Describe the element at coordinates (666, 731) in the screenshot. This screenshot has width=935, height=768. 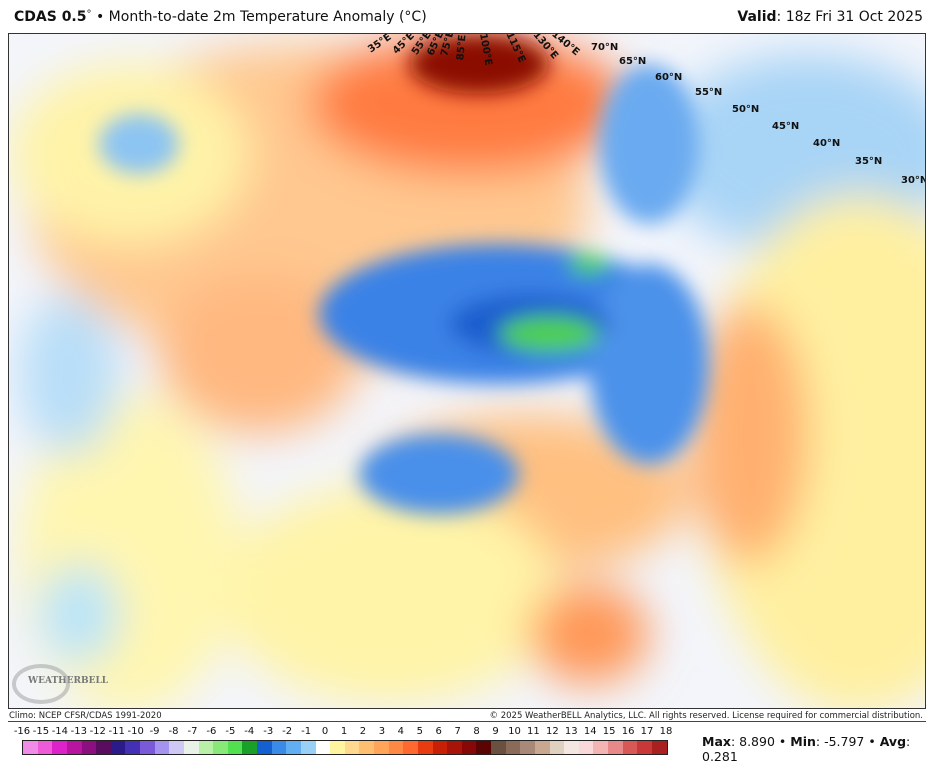
I see `colorbar-tick: 18` at that location.